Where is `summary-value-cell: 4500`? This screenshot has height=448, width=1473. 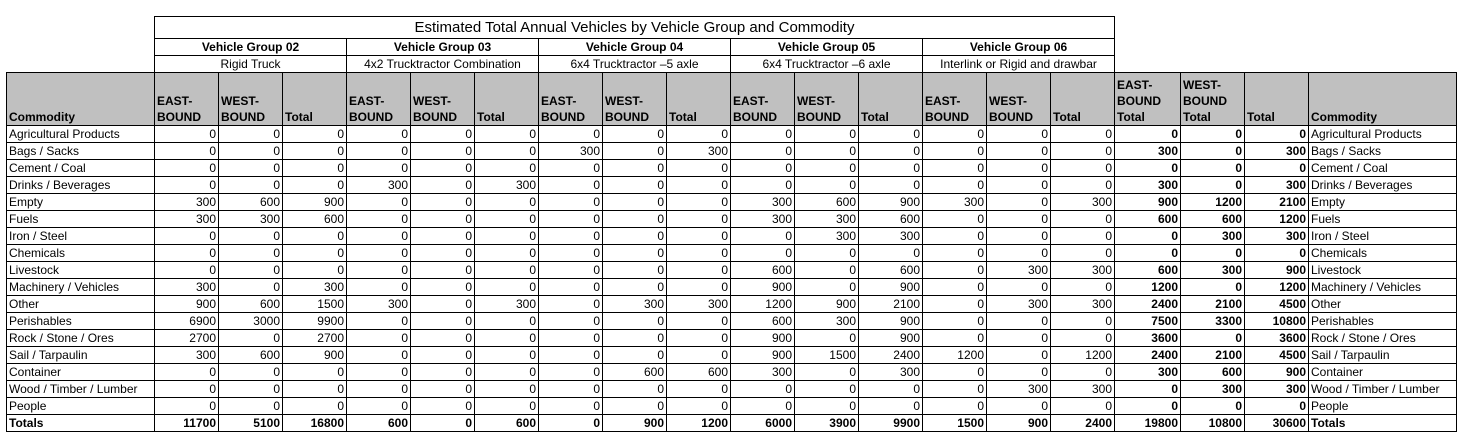
summary-value-cell: 4500 is located at coordinates (1276, 304).